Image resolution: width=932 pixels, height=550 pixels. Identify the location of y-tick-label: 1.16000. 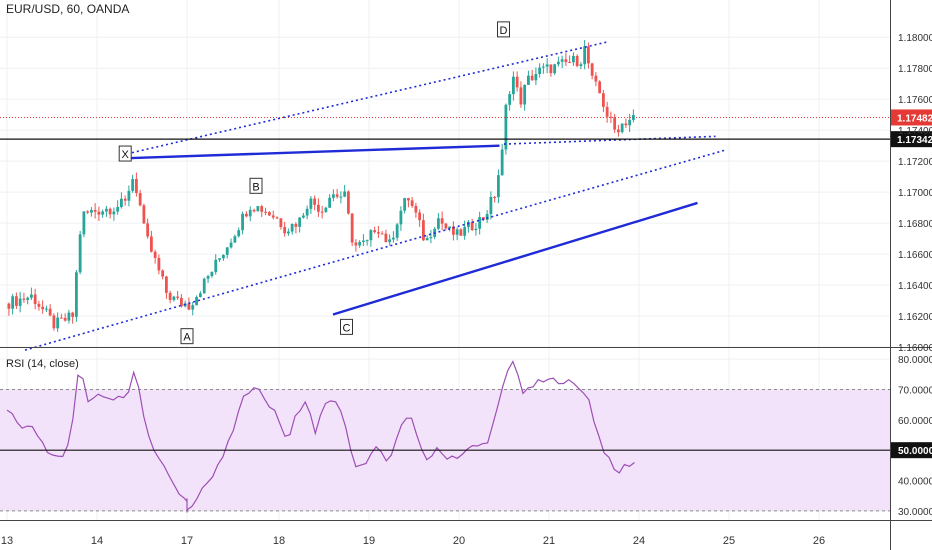
(915, 348).